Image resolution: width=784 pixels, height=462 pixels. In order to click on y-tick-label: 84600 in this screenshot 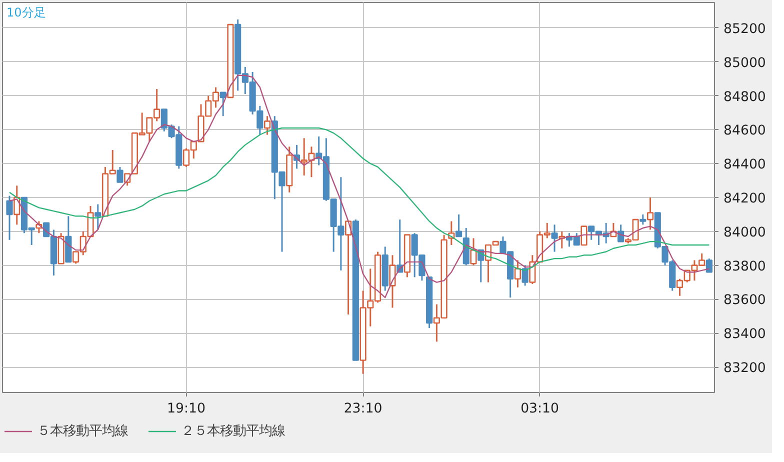, I will do `click(745, 131)`.